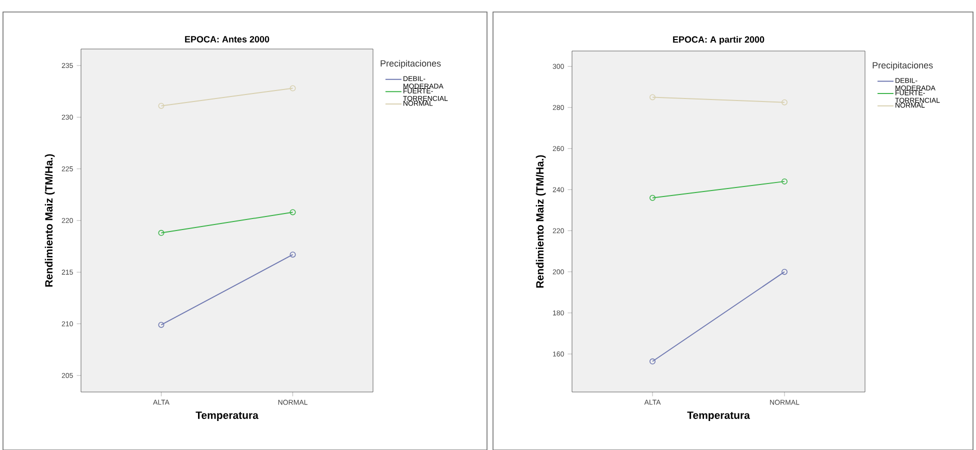 This screenshot has height=450, width=976. Describe the element at coordinates (718, 40) in the screenshot. I see `chart-title: EPOCA: A partir 2000` at that location.